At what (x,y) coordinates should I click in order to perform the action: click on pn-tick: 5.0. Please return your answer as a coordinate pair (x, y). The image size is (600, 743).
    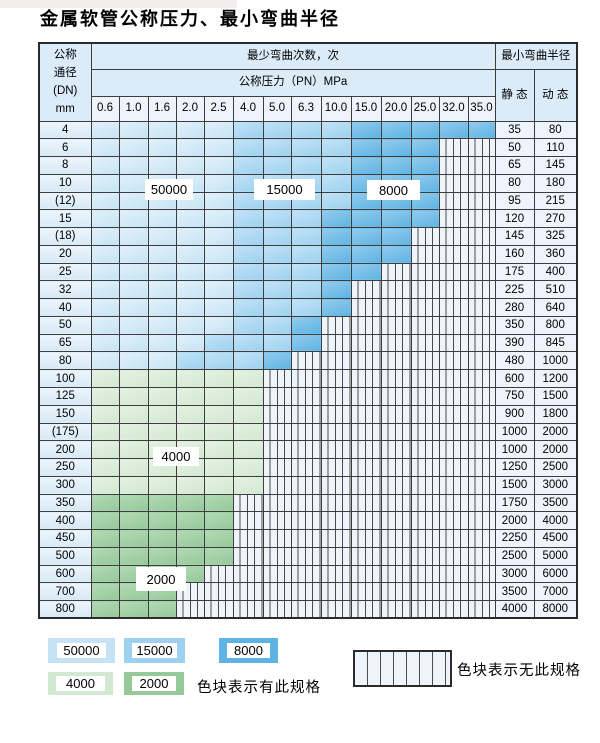
    Looking at the image, I should click on (277, 108).